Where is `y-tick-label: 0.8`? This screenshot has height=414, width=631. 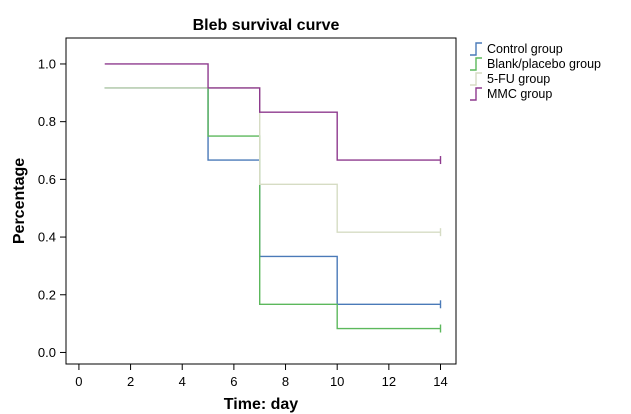
y-tick-label: 0.8 is located at coordinates (47, 121).